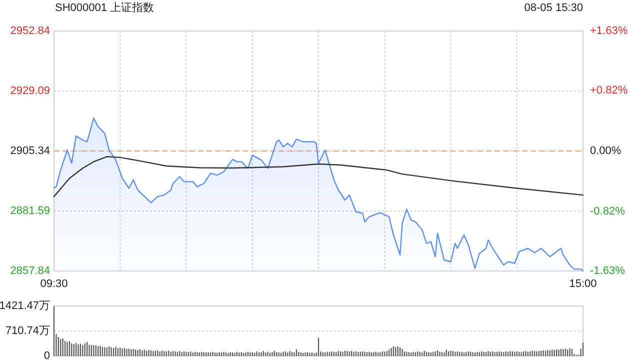 This screenshot has width=640, height=360. I want to click on y-tick-label: 1421.47万, so click(25, 306).